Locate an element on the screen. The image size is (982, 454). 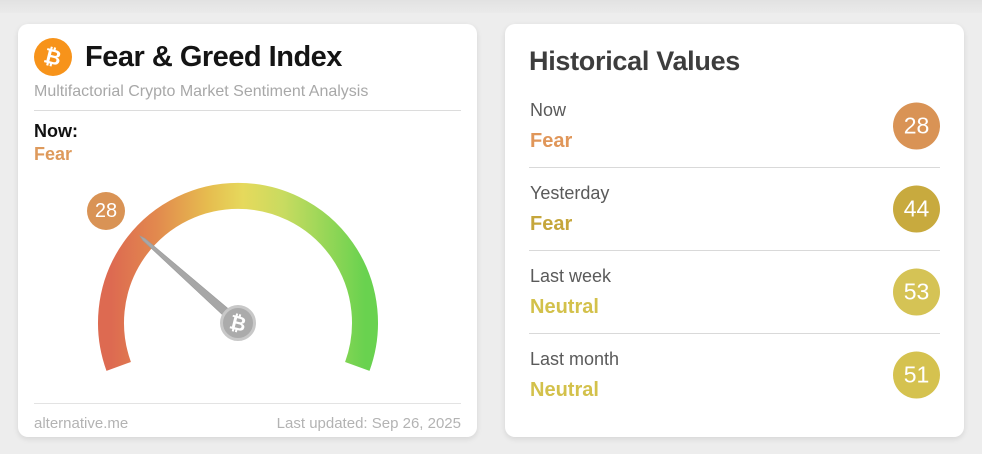
value-badge: 28 is located at coordinates (916, 126).